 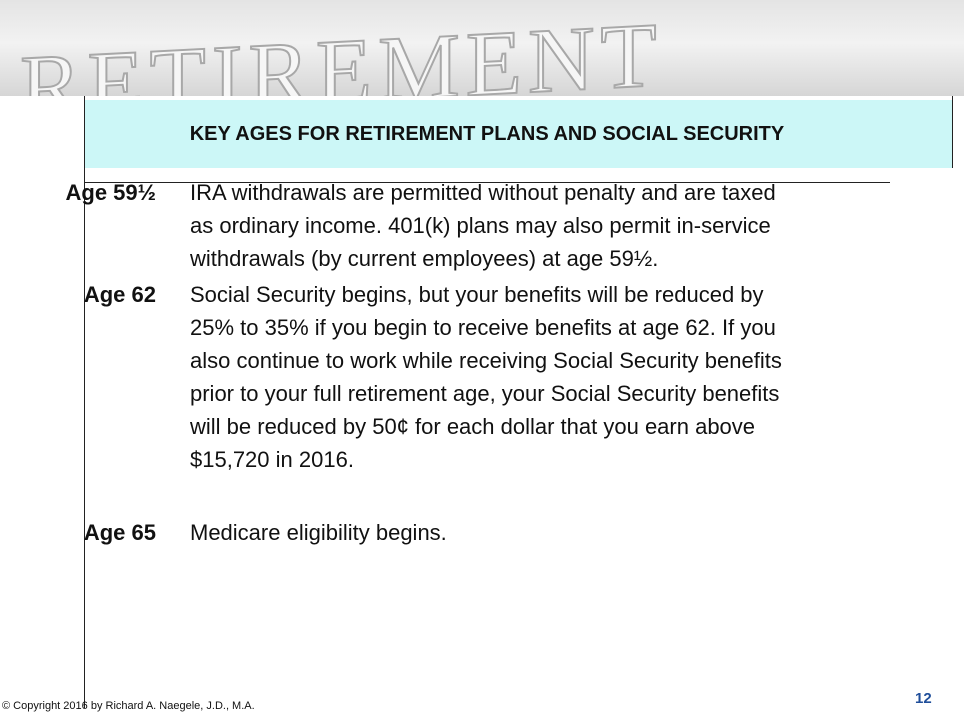 What do you see at coordinates (318, 532) in the screenshot?
I see `description-line: Medicare eligibility begins.` at bounding box center [318, 532].